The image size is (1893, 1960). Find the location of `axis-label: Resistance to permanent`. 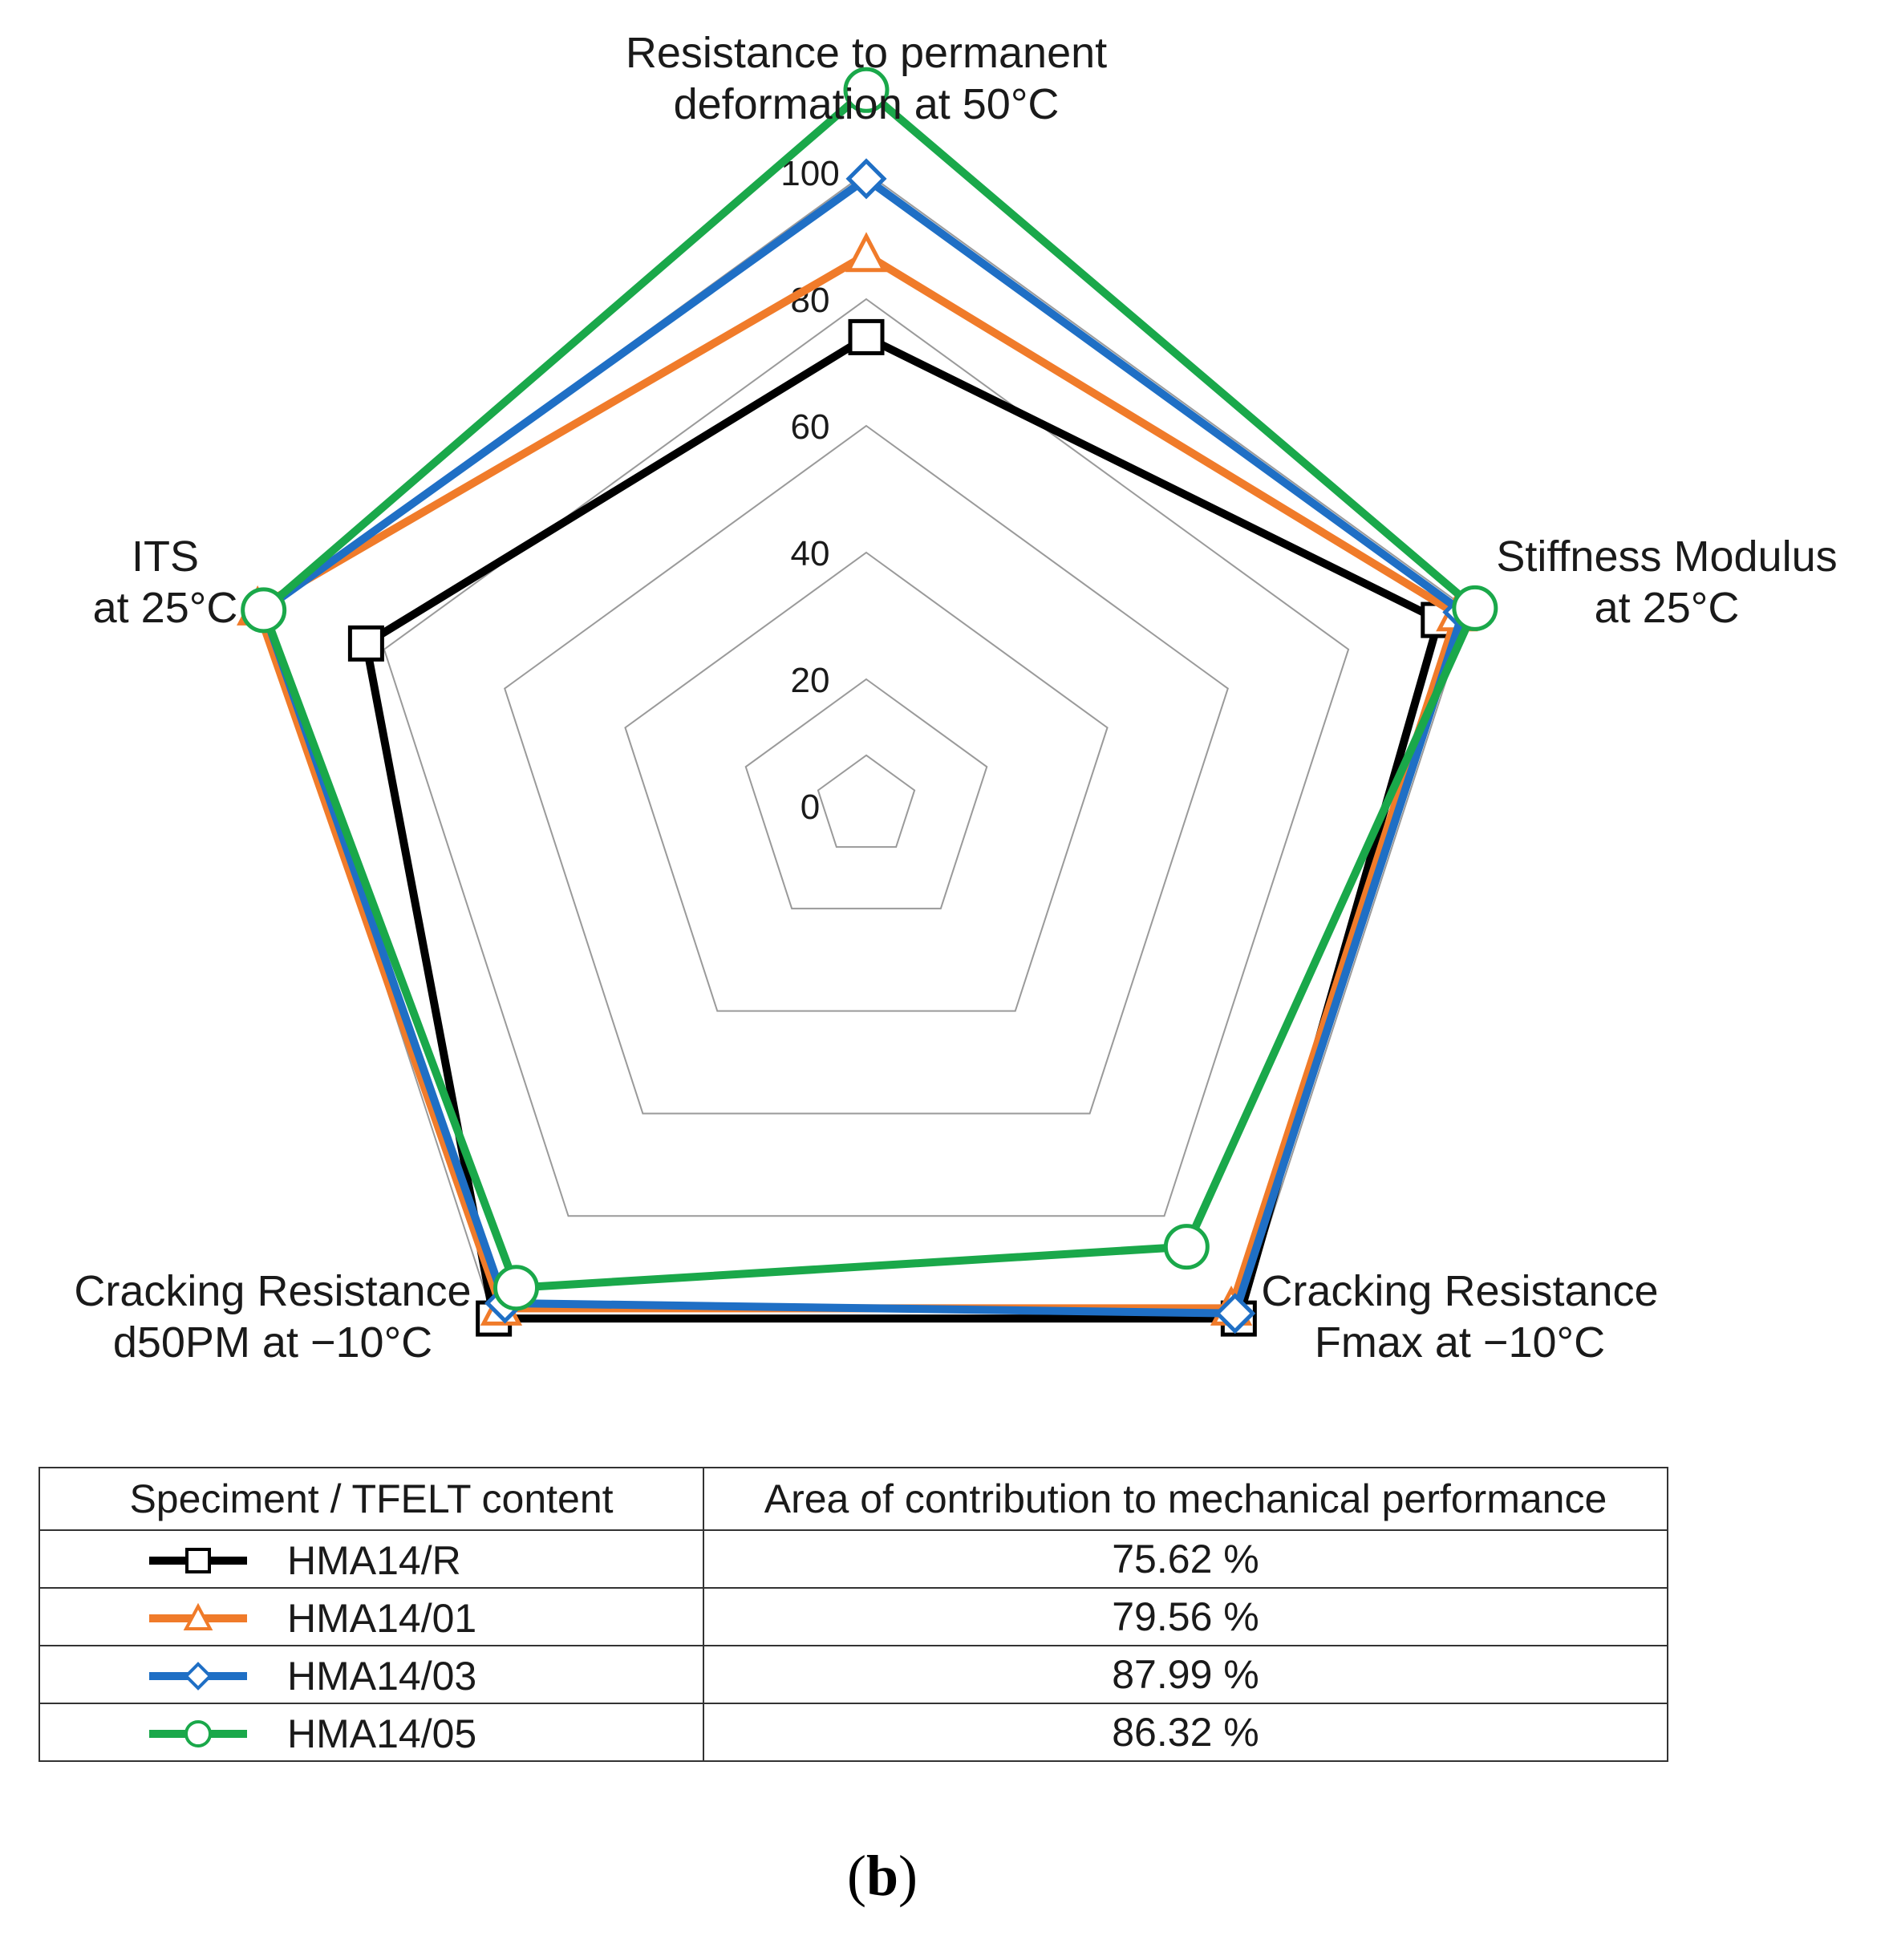

axis-label: Resistance to permanent is located at coordinates (867, 53).